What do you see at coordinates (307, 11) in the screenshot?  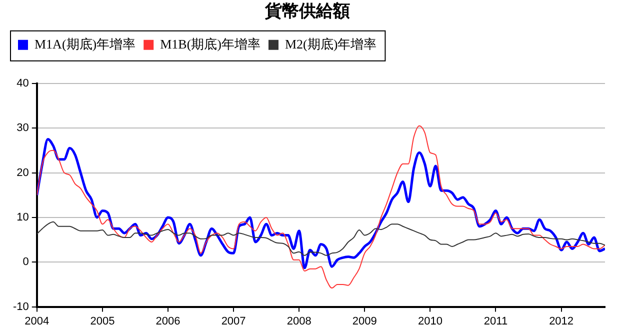 I see `chart-title: 貨幣供給額` at bounding box center [307, 11].